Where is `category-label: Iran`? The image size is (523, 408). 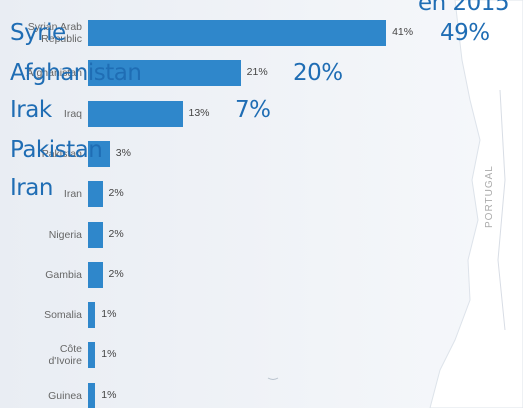
category-label: Iran is located at coordinates (72, 194).